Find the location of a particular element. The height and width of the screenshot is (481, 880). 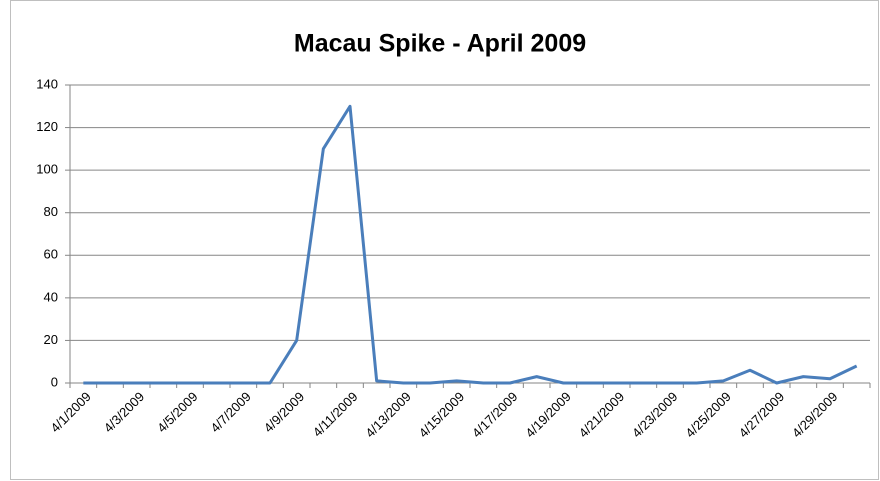

y-tick-label: 40 is located at coordinates (51, 296).